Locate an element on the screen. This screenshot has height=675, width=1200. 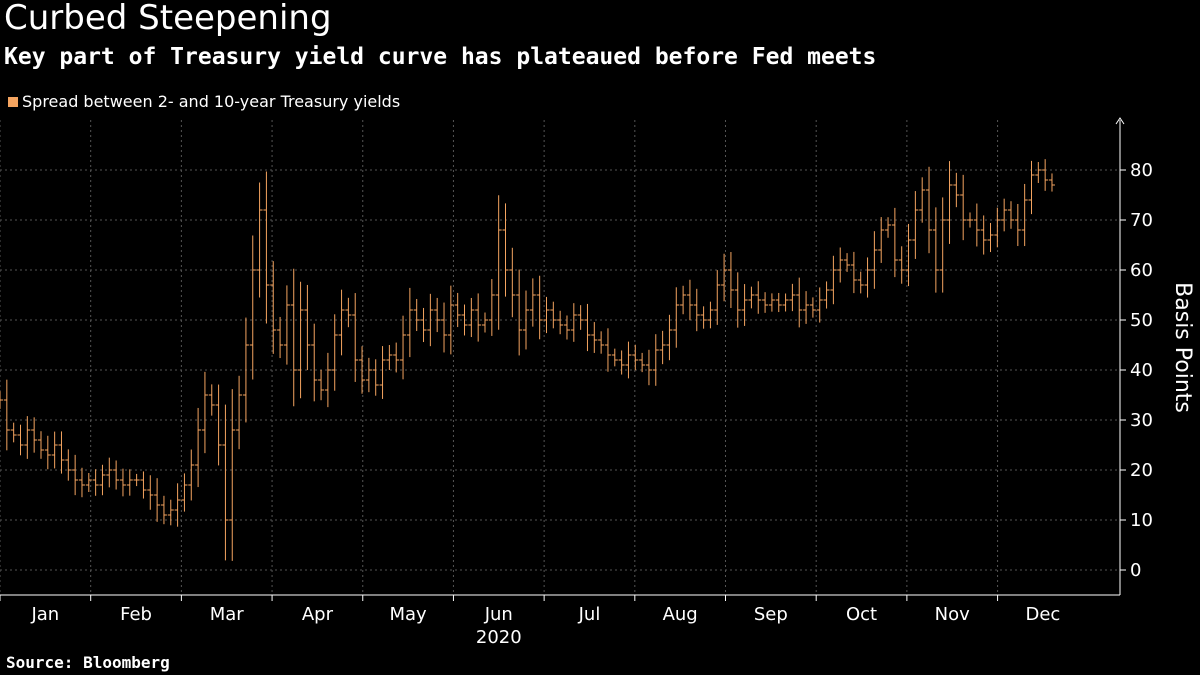
y-tick-label: 60 is located at coordinates (1141, 270).